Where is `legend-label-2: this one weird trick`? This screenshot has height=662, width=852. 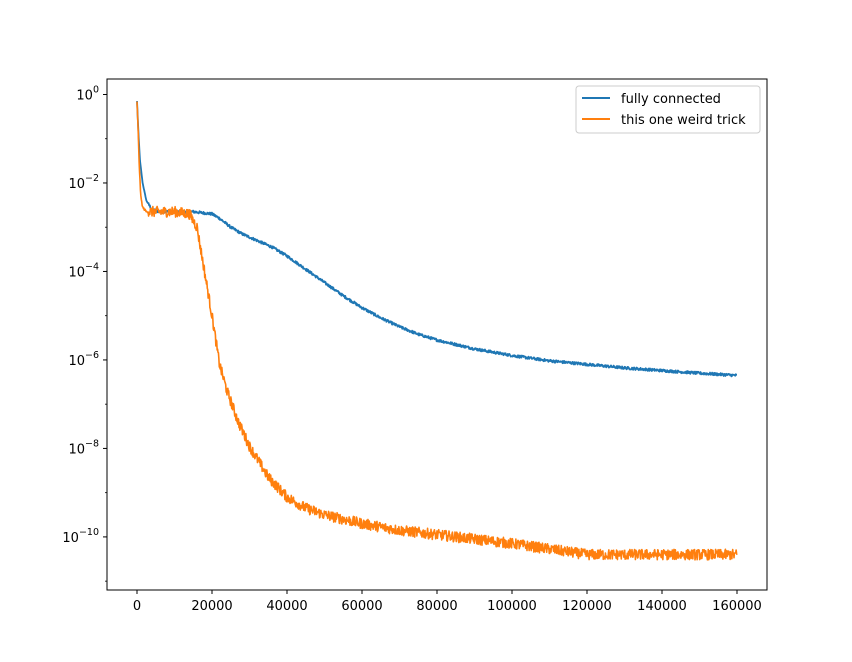 legend-label-2: this one weird trick is located at coordinates (683, 120).